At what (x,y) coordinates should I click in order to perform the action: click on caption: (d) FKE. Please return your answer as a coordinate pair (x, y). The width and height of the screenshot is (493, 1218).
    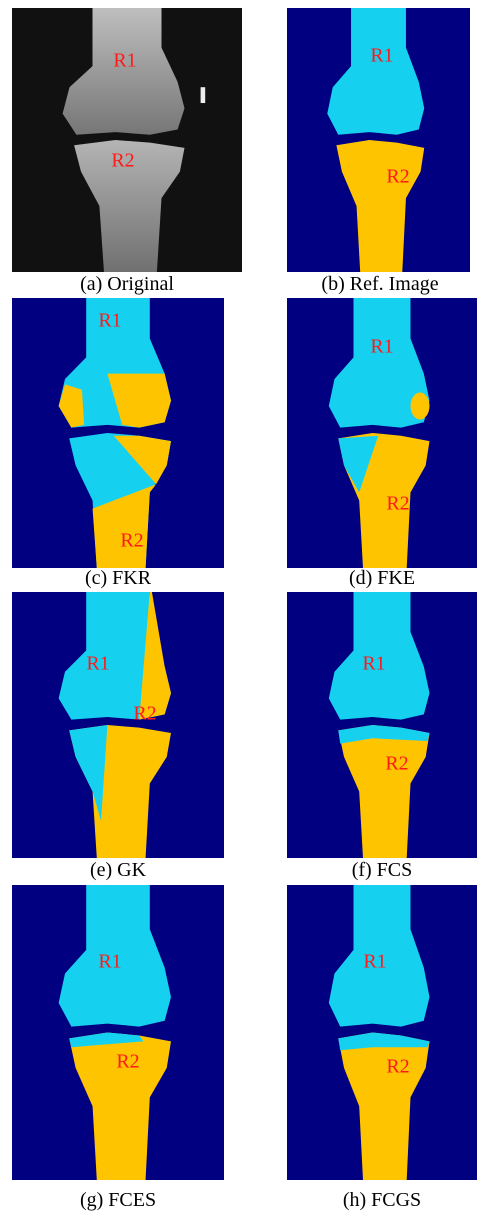
    Looking at the image, I should click on (382, 578).